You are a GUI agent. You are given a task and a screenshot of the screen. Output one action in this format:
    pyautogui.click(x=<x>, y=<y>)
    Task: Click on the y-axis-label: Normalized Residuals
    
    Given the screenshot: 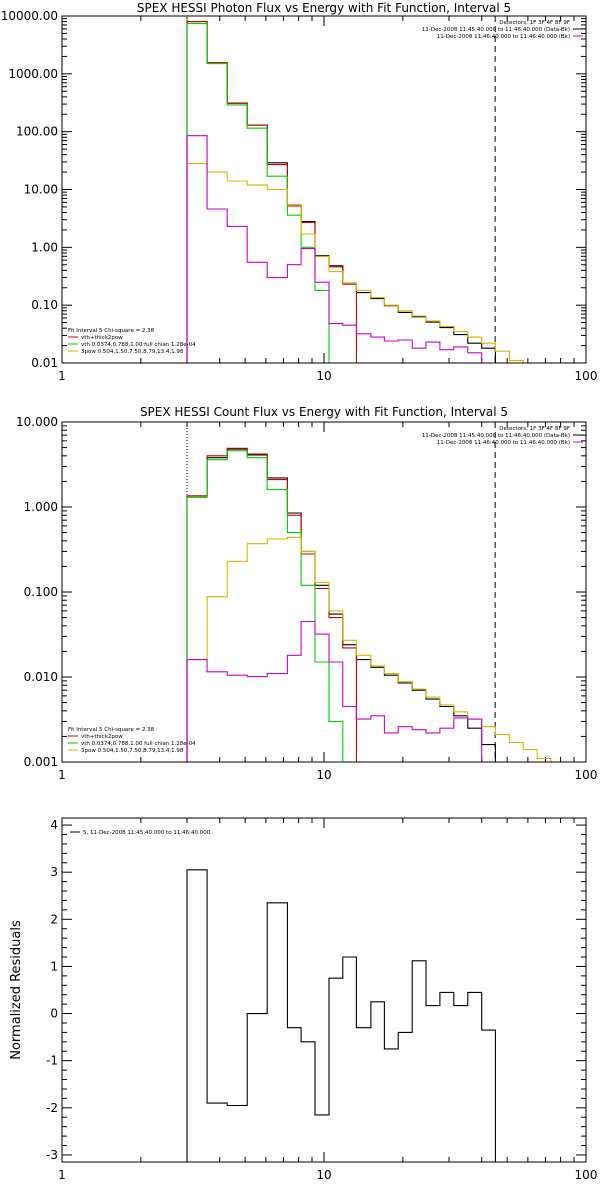 What is the action you would take?
    pyautogui.click(x=16, y=990)
    